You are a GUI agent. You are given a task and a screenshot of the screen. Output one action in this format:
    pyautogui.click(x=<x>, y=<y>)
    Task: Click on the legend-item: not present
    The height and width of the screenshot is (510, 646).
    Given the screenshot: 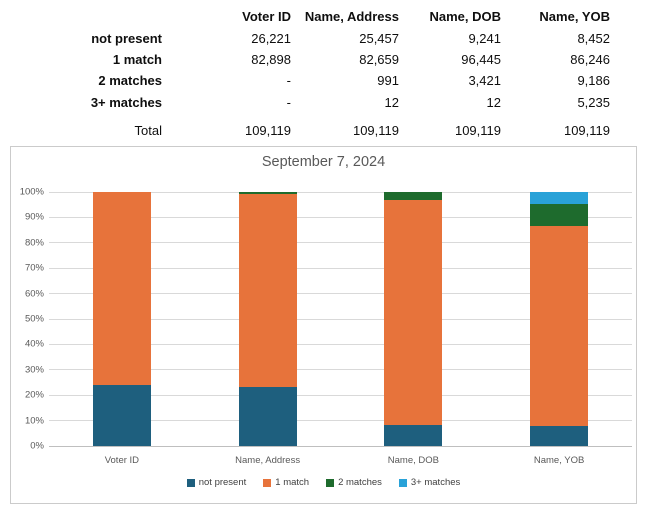 What is the action you would take?
    pyautogui.click(x=216, y=482)
    